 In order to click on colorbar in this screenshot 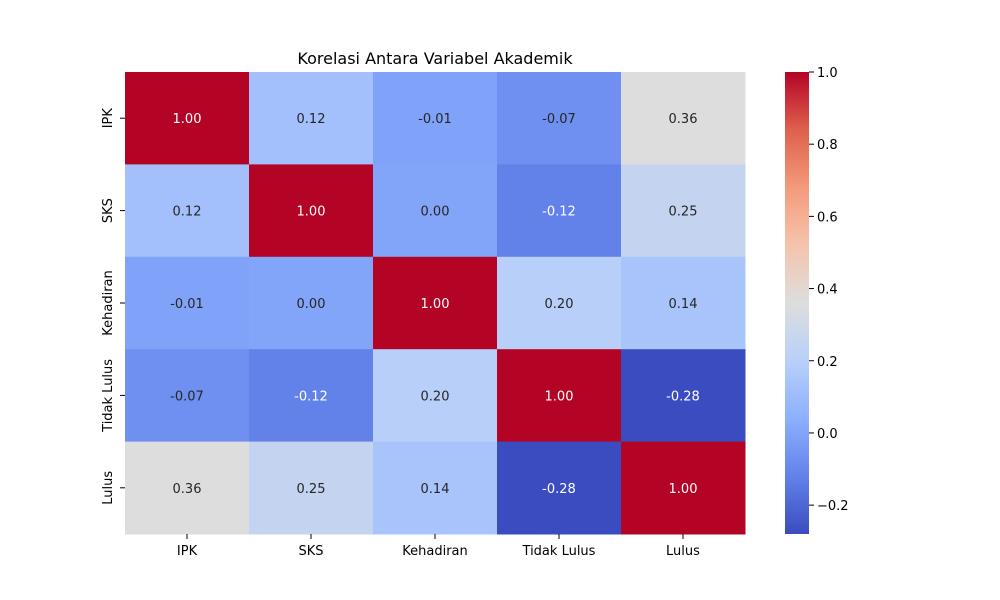, I will do `click(797, 303)`.